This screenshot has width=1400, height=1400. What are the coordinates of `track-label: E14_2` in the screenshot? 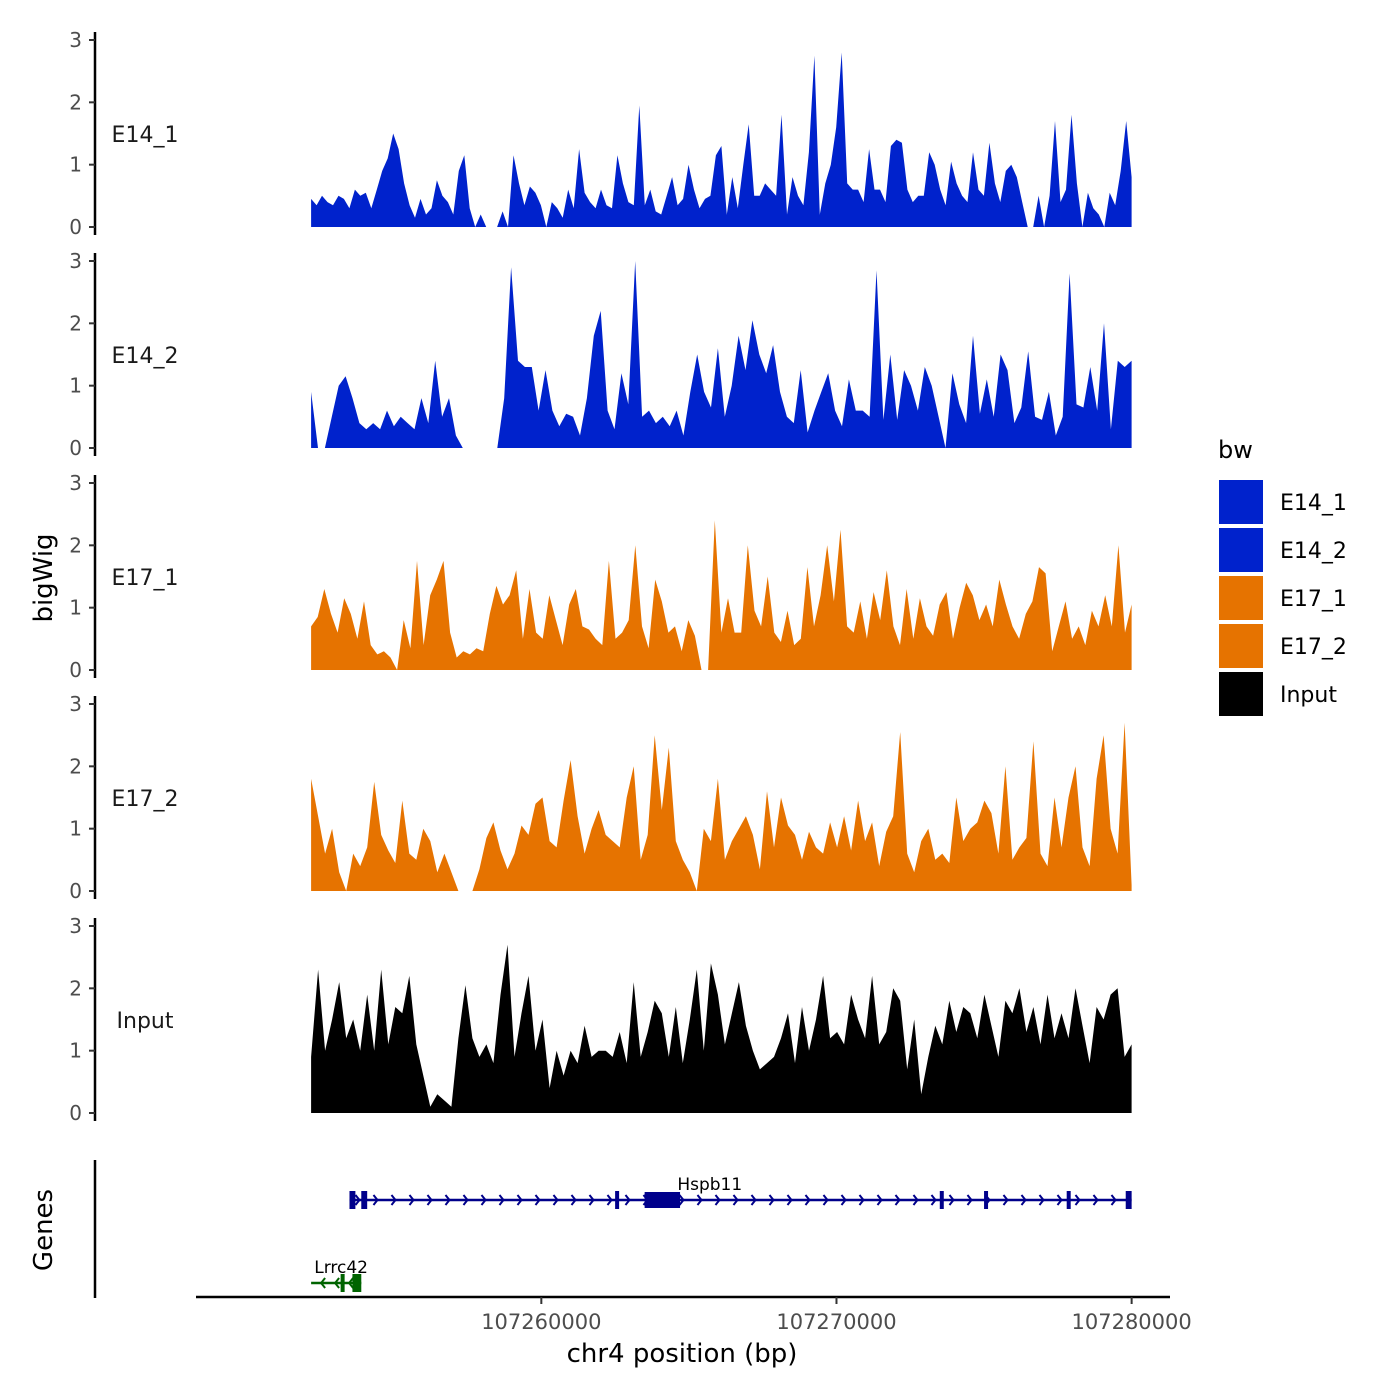 It's located at (145, 356).